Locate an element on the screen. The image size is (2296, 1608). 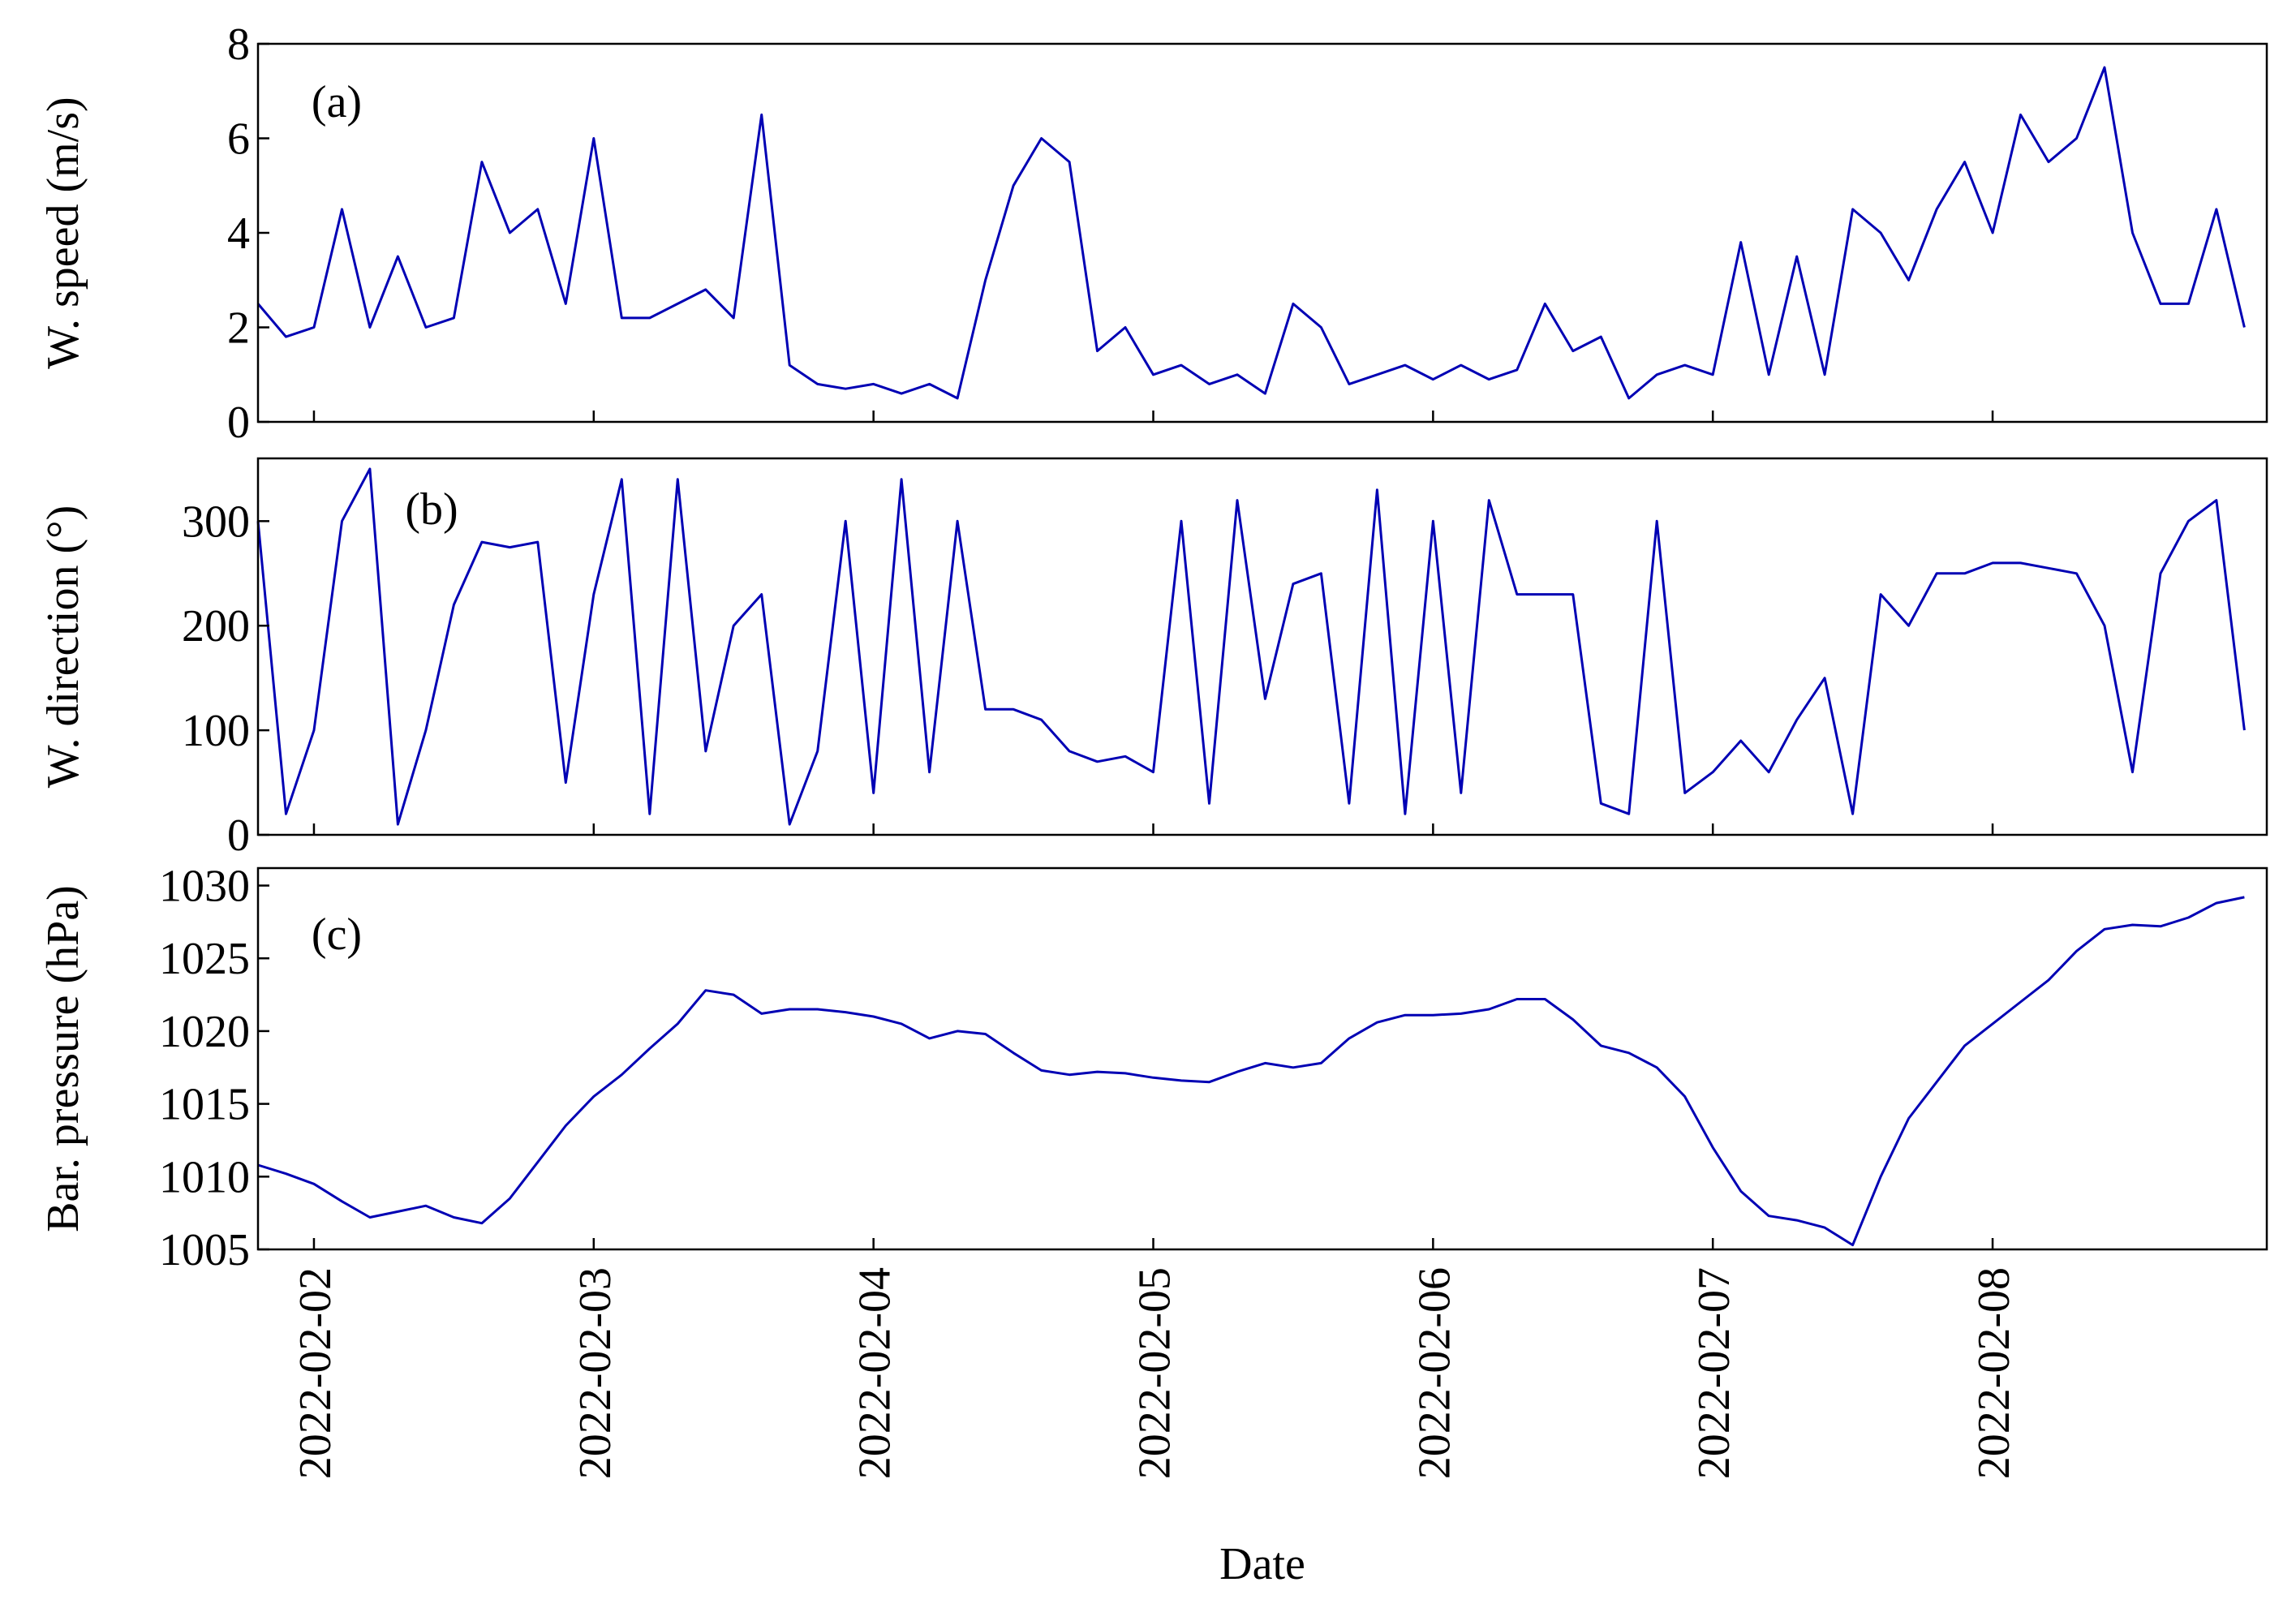
y-axis-label: W. speed (m/s) is located at coordinates (63, 232).